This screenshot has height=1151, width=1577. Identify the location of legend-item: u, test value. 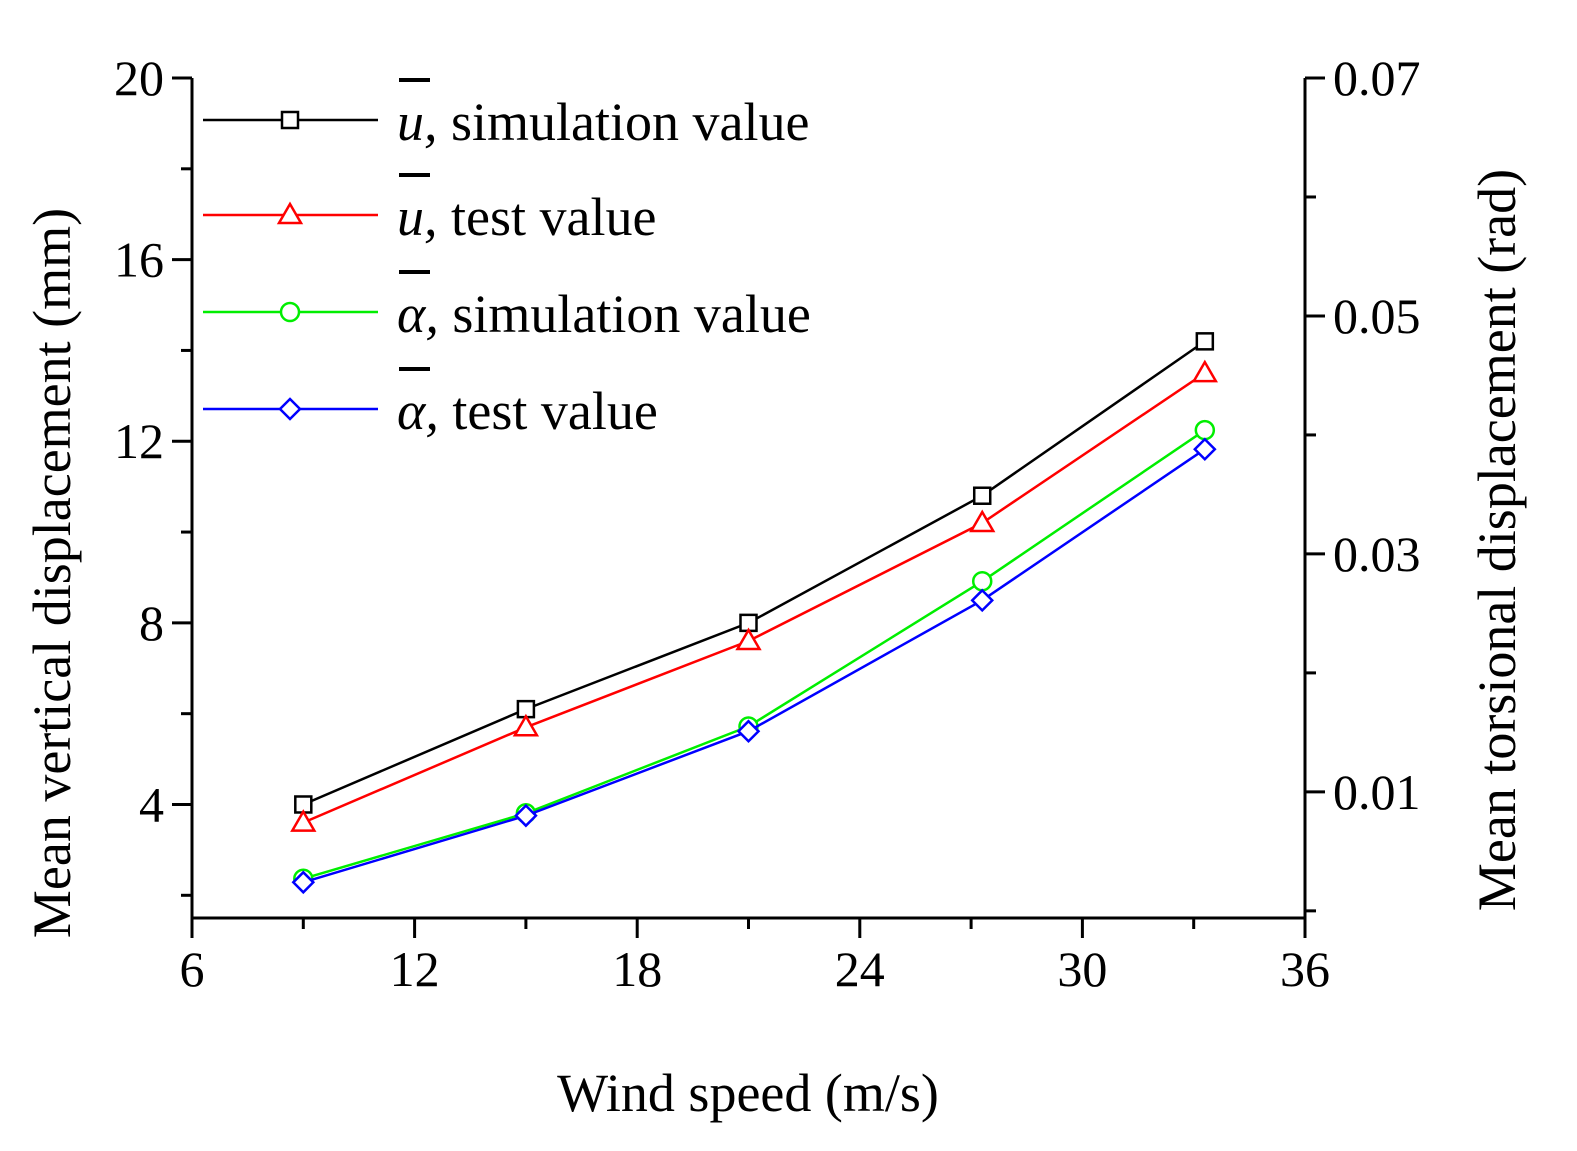
(429, 210).